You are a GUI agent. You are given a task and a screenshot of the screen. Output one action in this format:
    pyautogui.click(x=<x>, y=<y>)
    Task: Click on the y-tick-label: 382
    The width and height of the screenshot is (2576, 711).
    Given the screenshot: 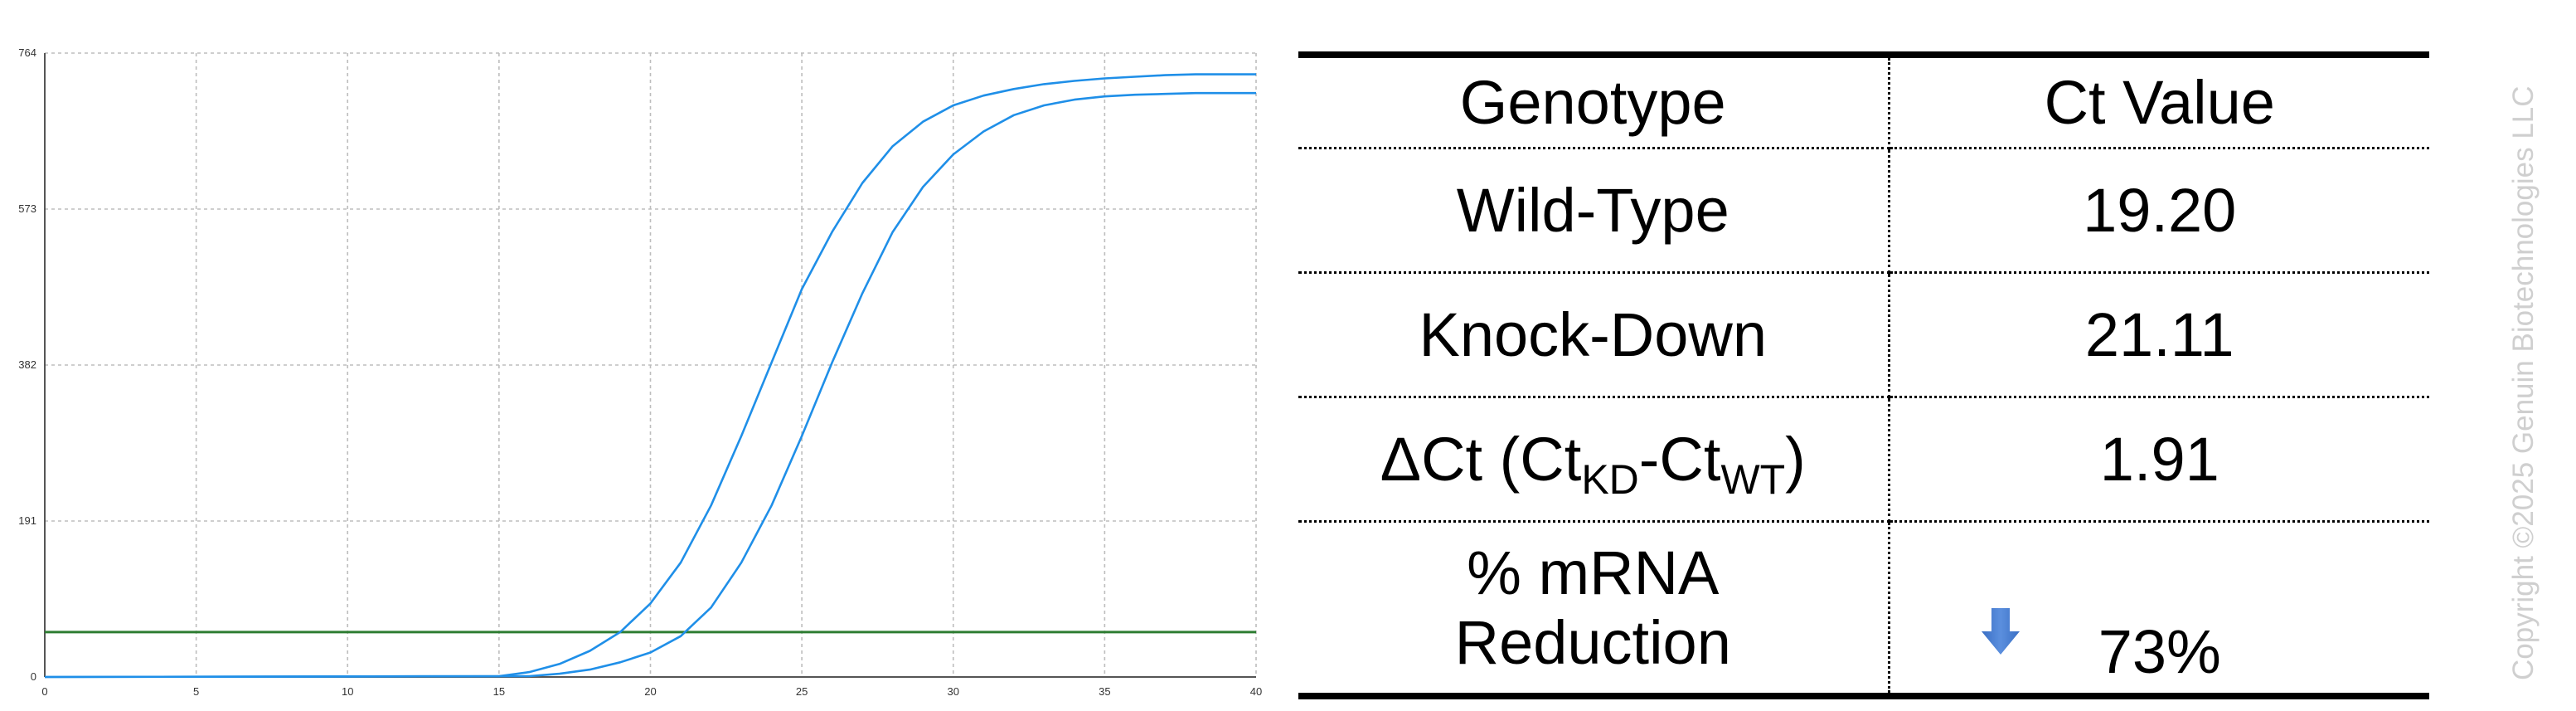 What is the action you would take?
    pyautogui.click(x=27, y=365)
    